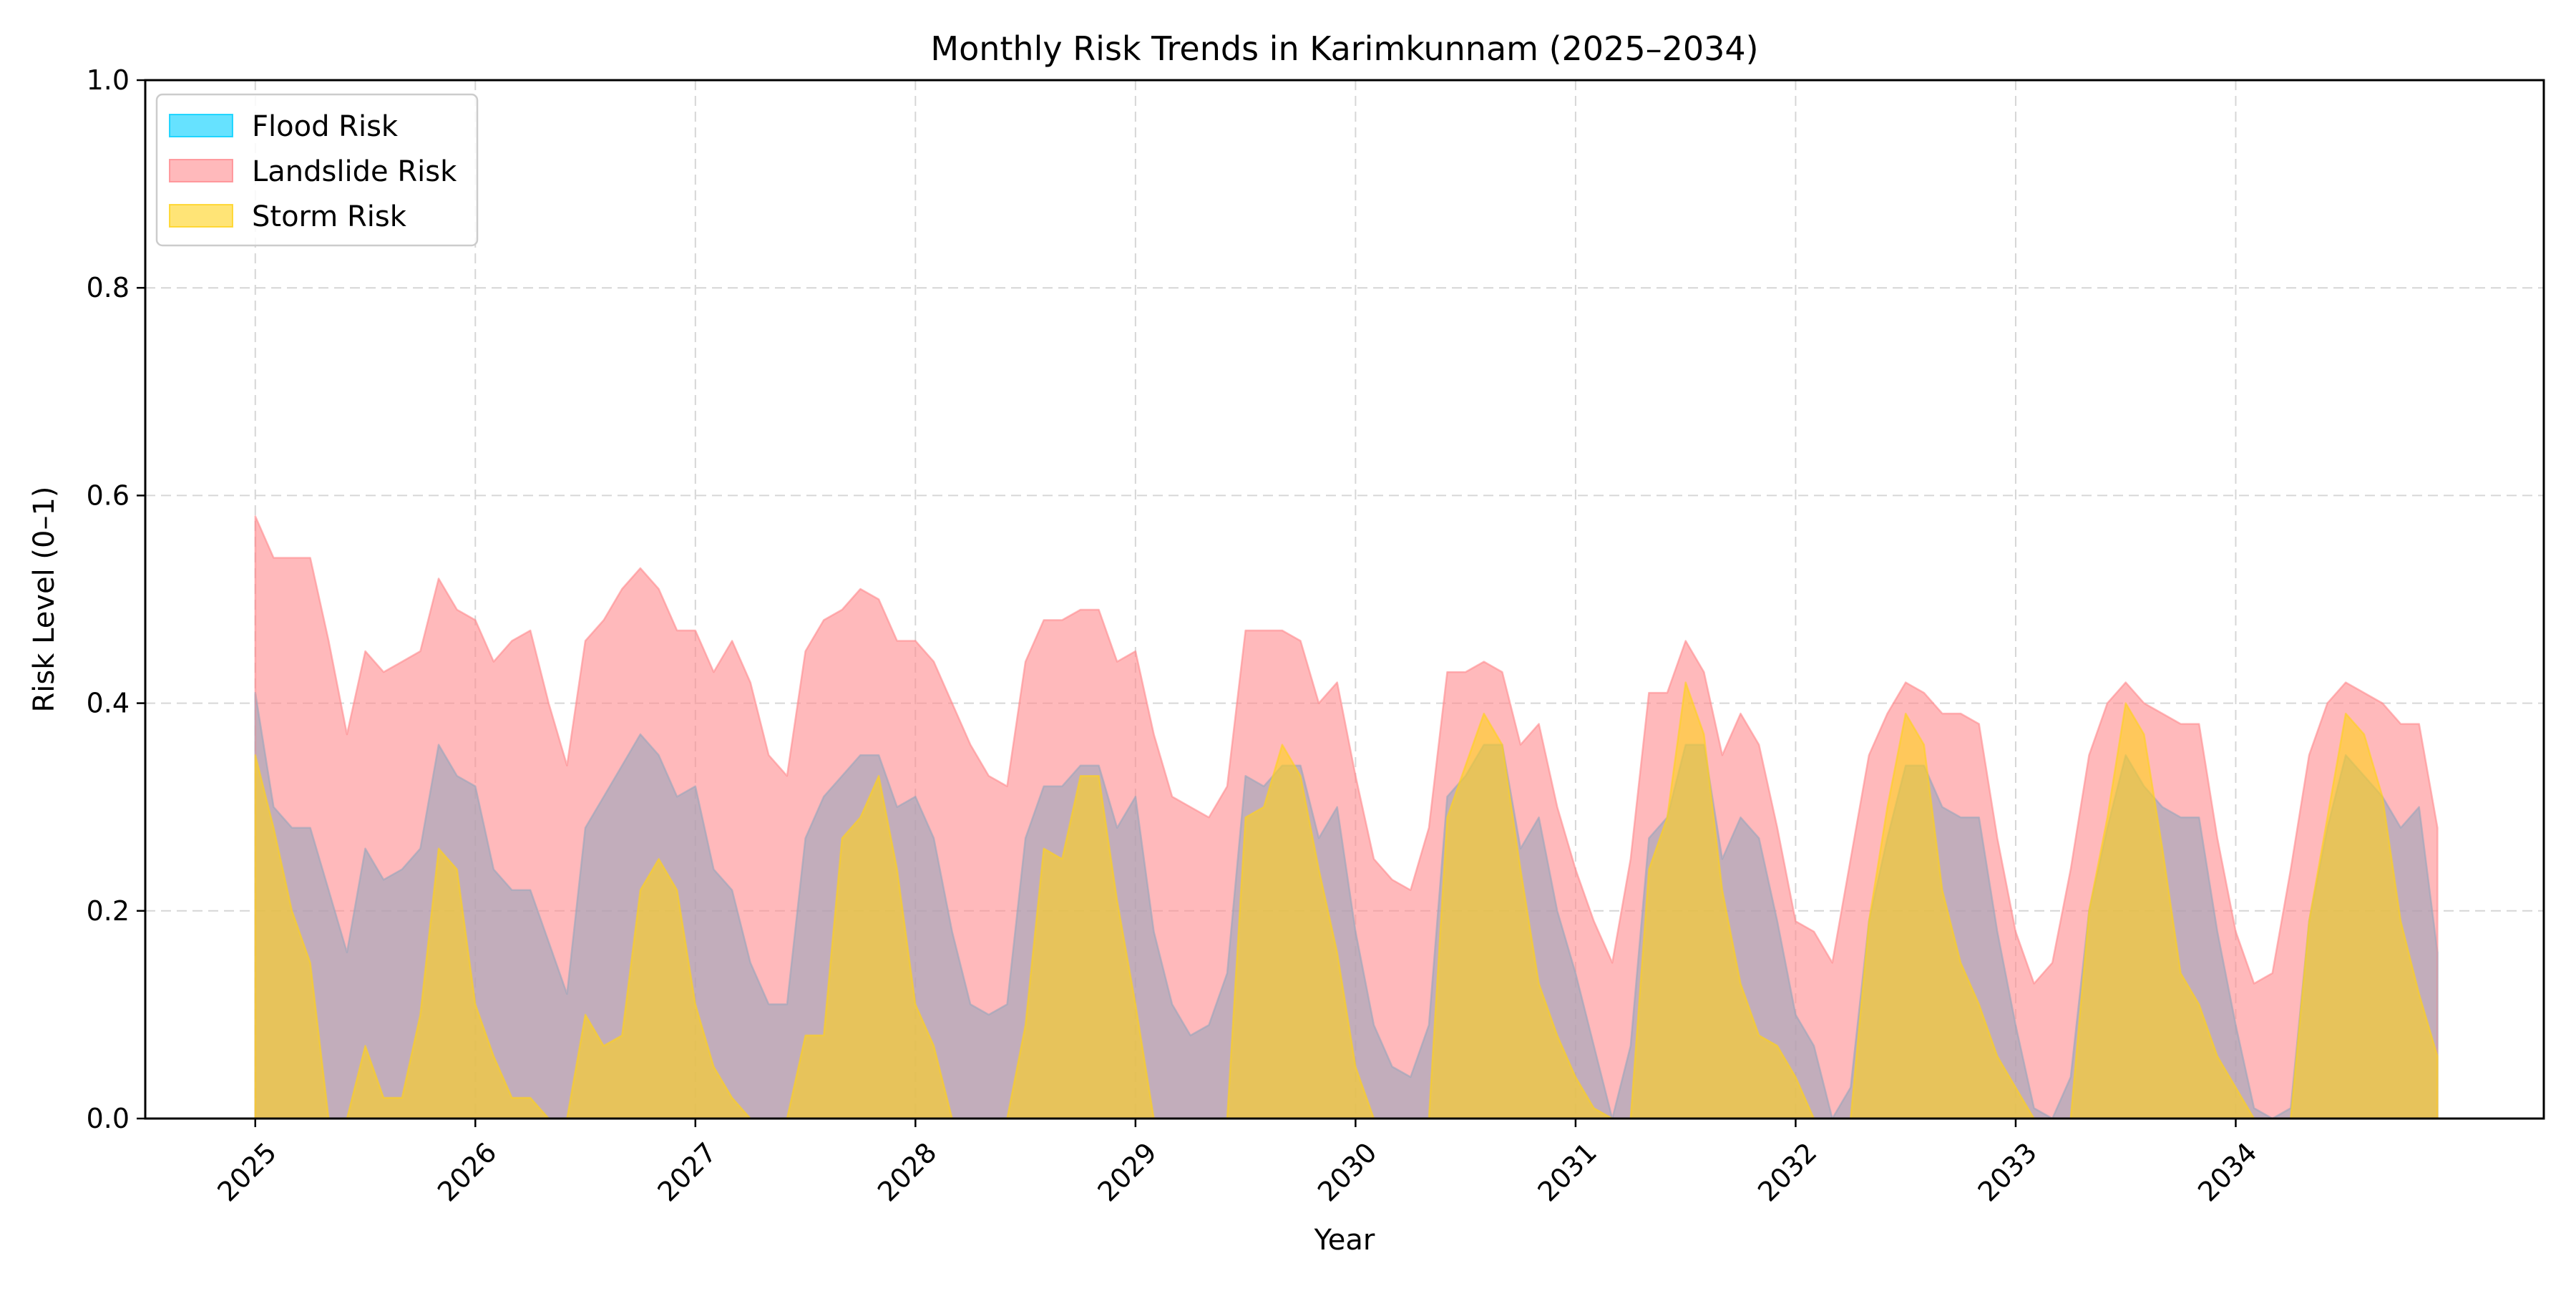  Describe the element at coordinates (329, 216) in the screenshot. I see `legend-label-storm-risk: Storm Risk` at that location.